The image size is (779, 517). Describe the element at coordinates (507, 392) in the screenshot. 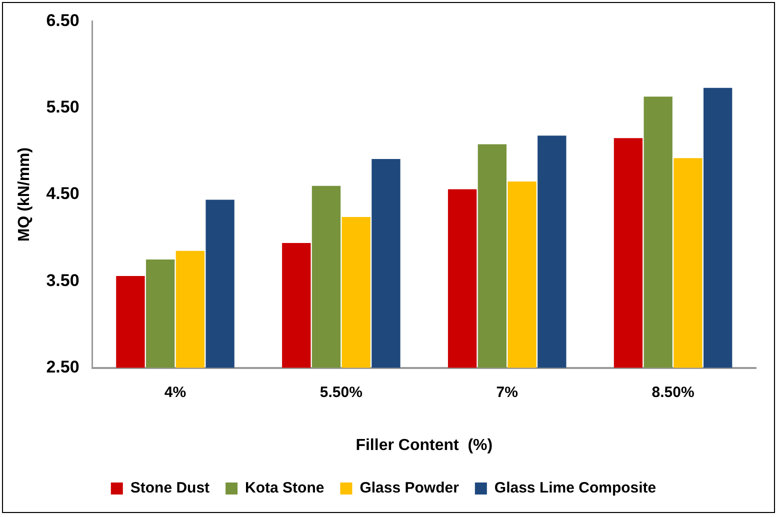

I see `x-tick-label: 7%` at that location.